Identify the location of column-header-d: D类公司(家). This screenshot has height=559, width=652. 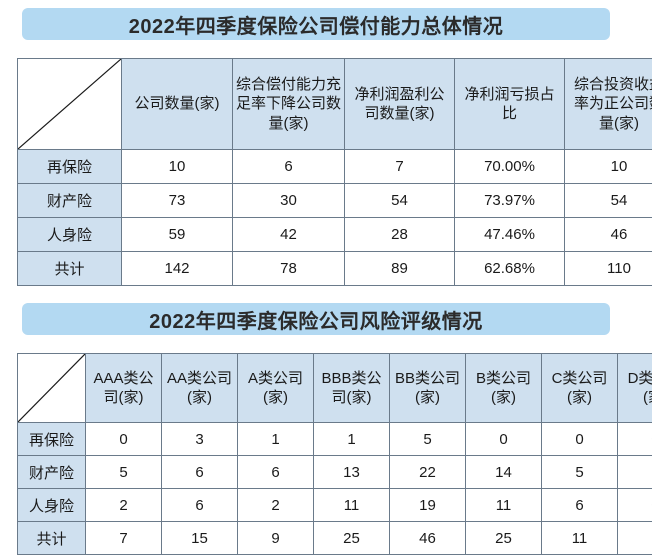
(634, 388).